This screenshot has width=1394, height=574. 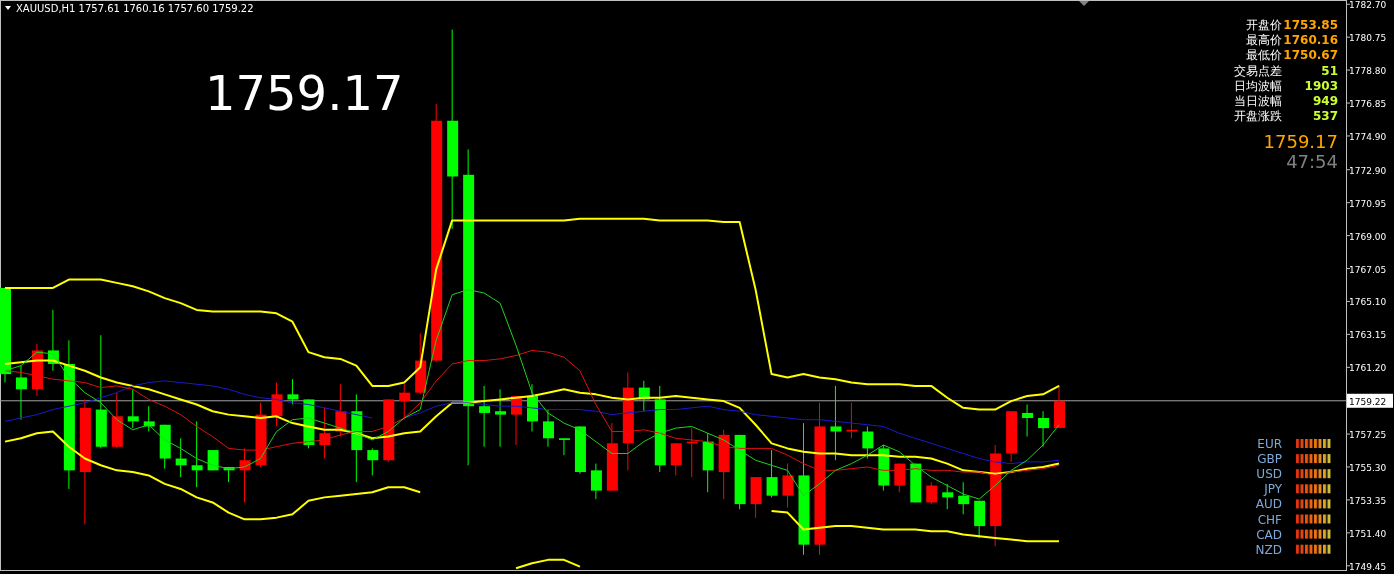 What do you see at coordinates (1368, 500) in the screenshot?
I see `y-tick-label: 1753.35` at bounding box center [1368, 500].